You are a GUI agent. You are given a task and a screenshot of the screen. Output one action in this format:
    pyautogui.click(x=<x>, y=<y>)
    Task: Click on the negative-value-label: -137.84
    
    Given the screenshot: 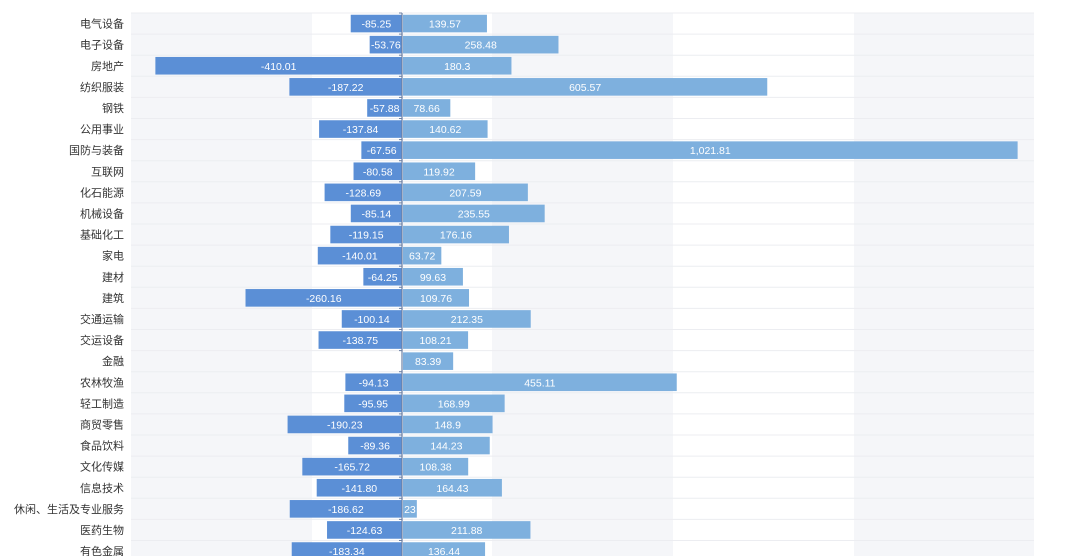 What is the action you would take?
    pyautogui.click(x=361, y=130)
    